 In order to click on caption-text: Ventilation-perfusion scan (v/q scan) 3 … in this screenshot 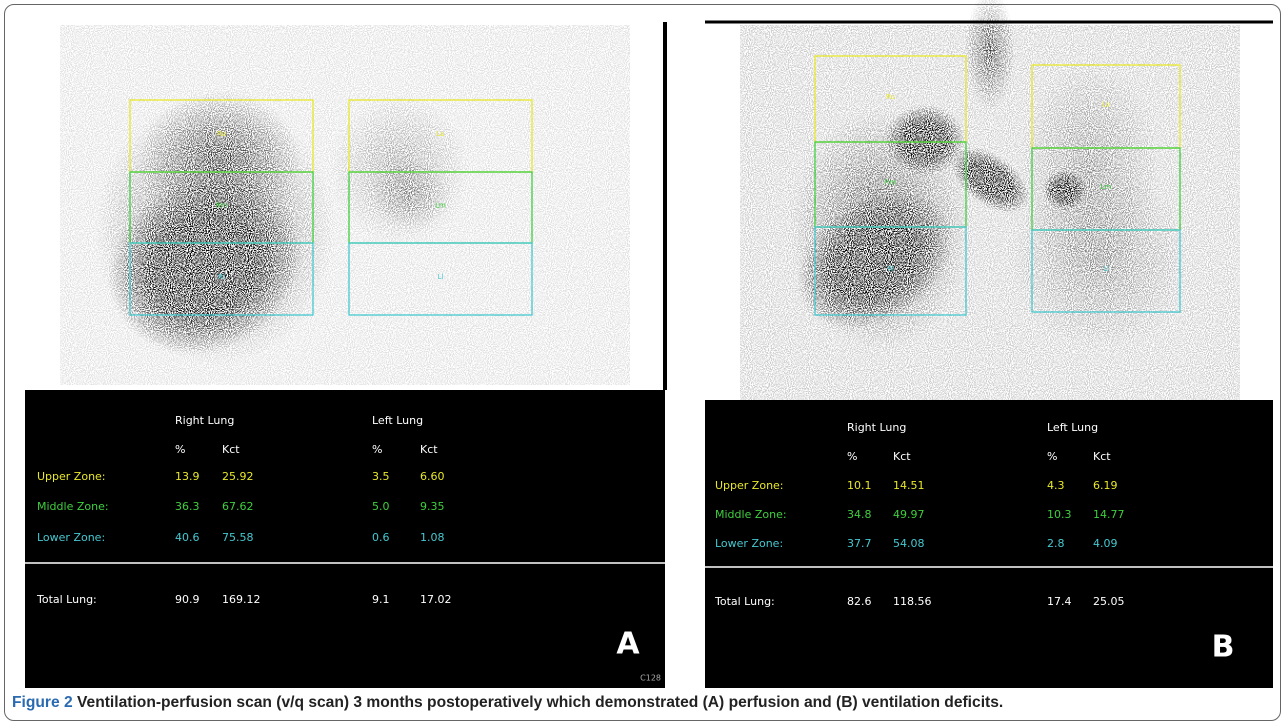, I will do `click(540, 702)`.